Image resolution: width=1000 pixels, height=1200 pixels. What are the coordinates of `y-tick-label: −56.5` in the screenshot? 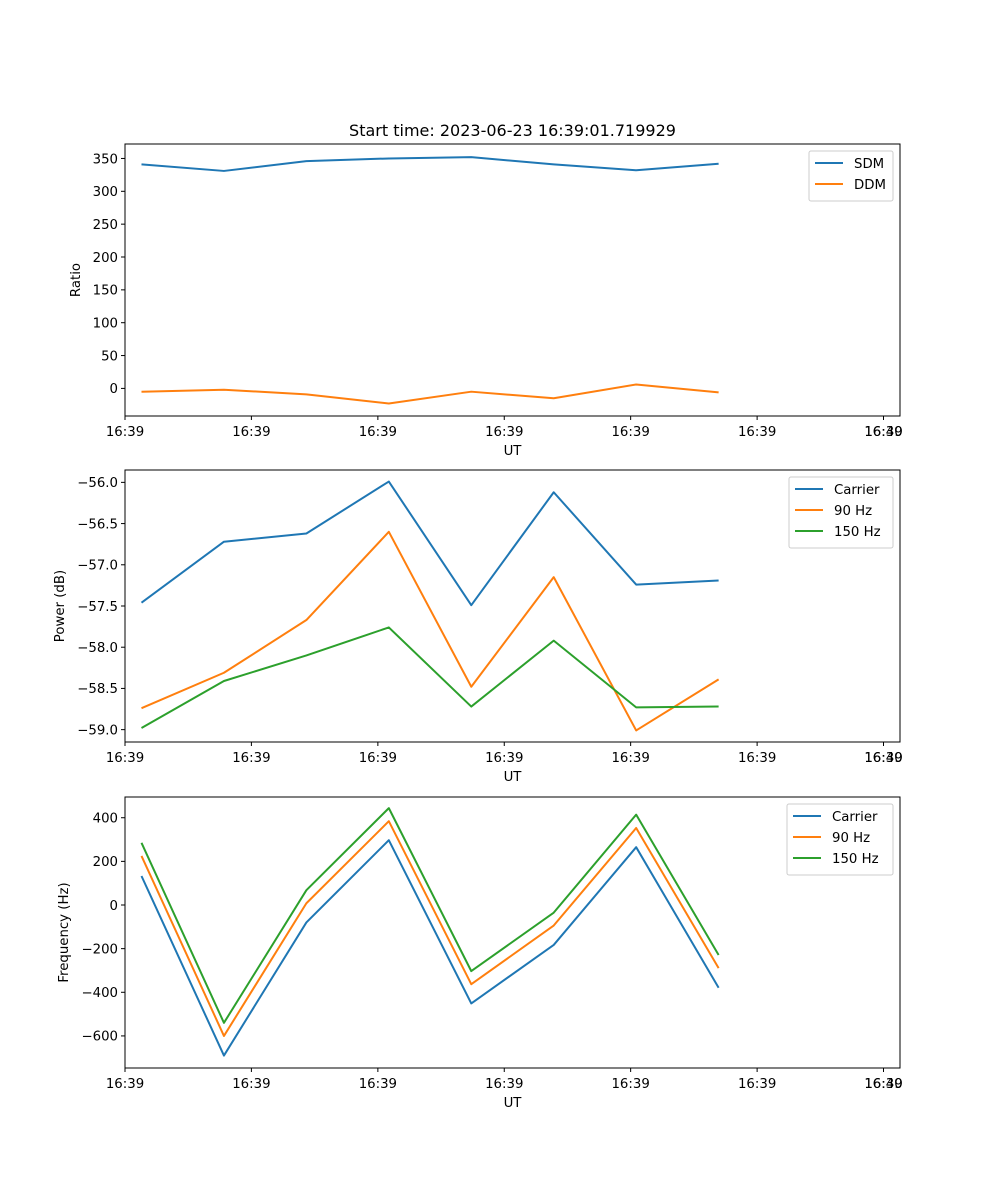 It's located at (97, 524).